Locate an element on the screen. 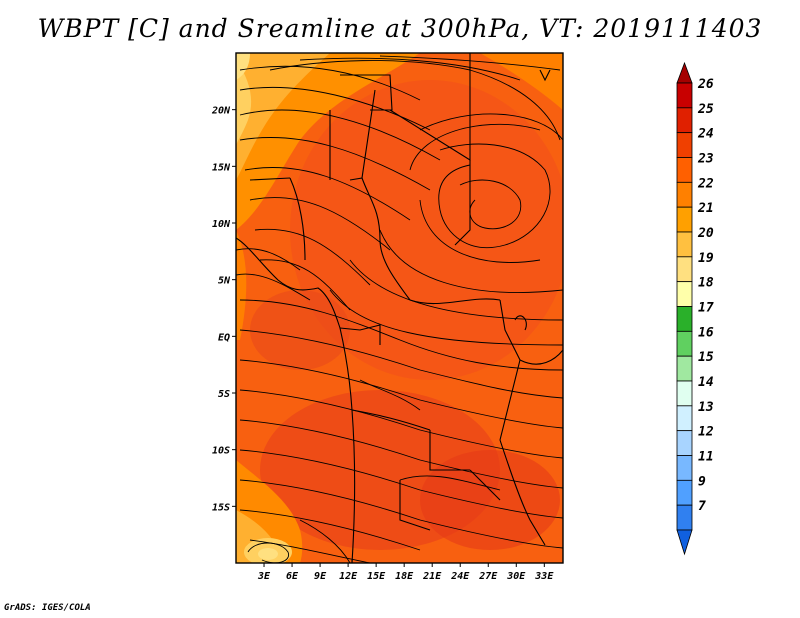 Image resolution: width=800 pixels, height=618 pixels. lon-tick-label: 24E is located at coordinates (460, 576).